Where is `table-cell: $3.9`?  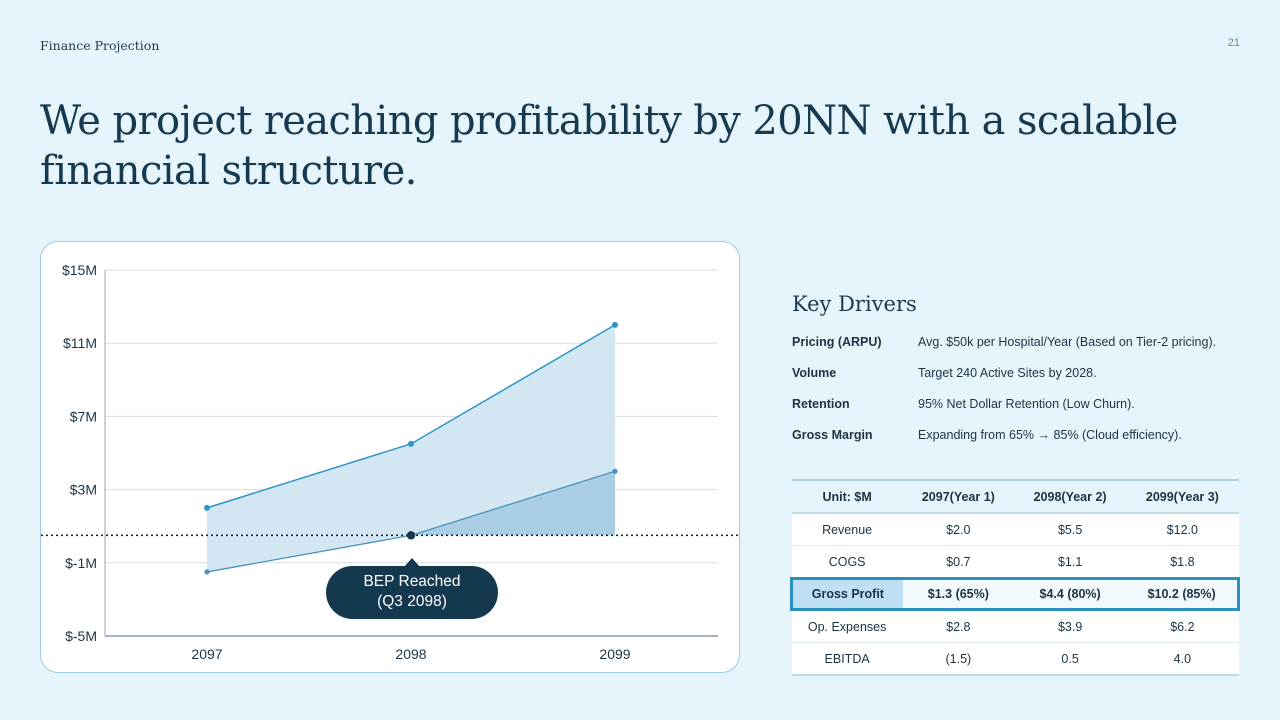 table-cell: $3.9 is located at coordinates (1070, 626).